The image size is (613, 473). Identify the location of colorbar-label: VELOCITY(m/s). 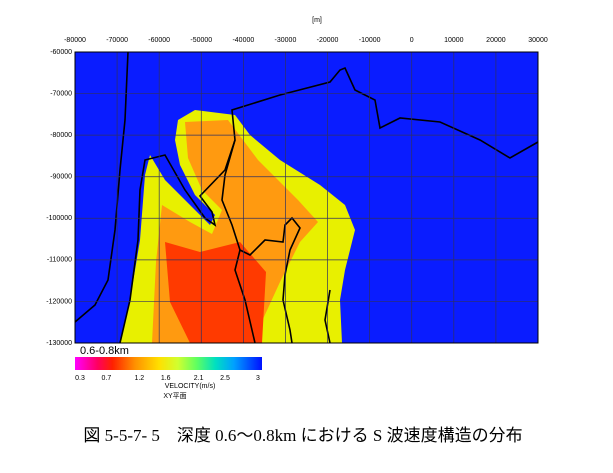
(190, 386).